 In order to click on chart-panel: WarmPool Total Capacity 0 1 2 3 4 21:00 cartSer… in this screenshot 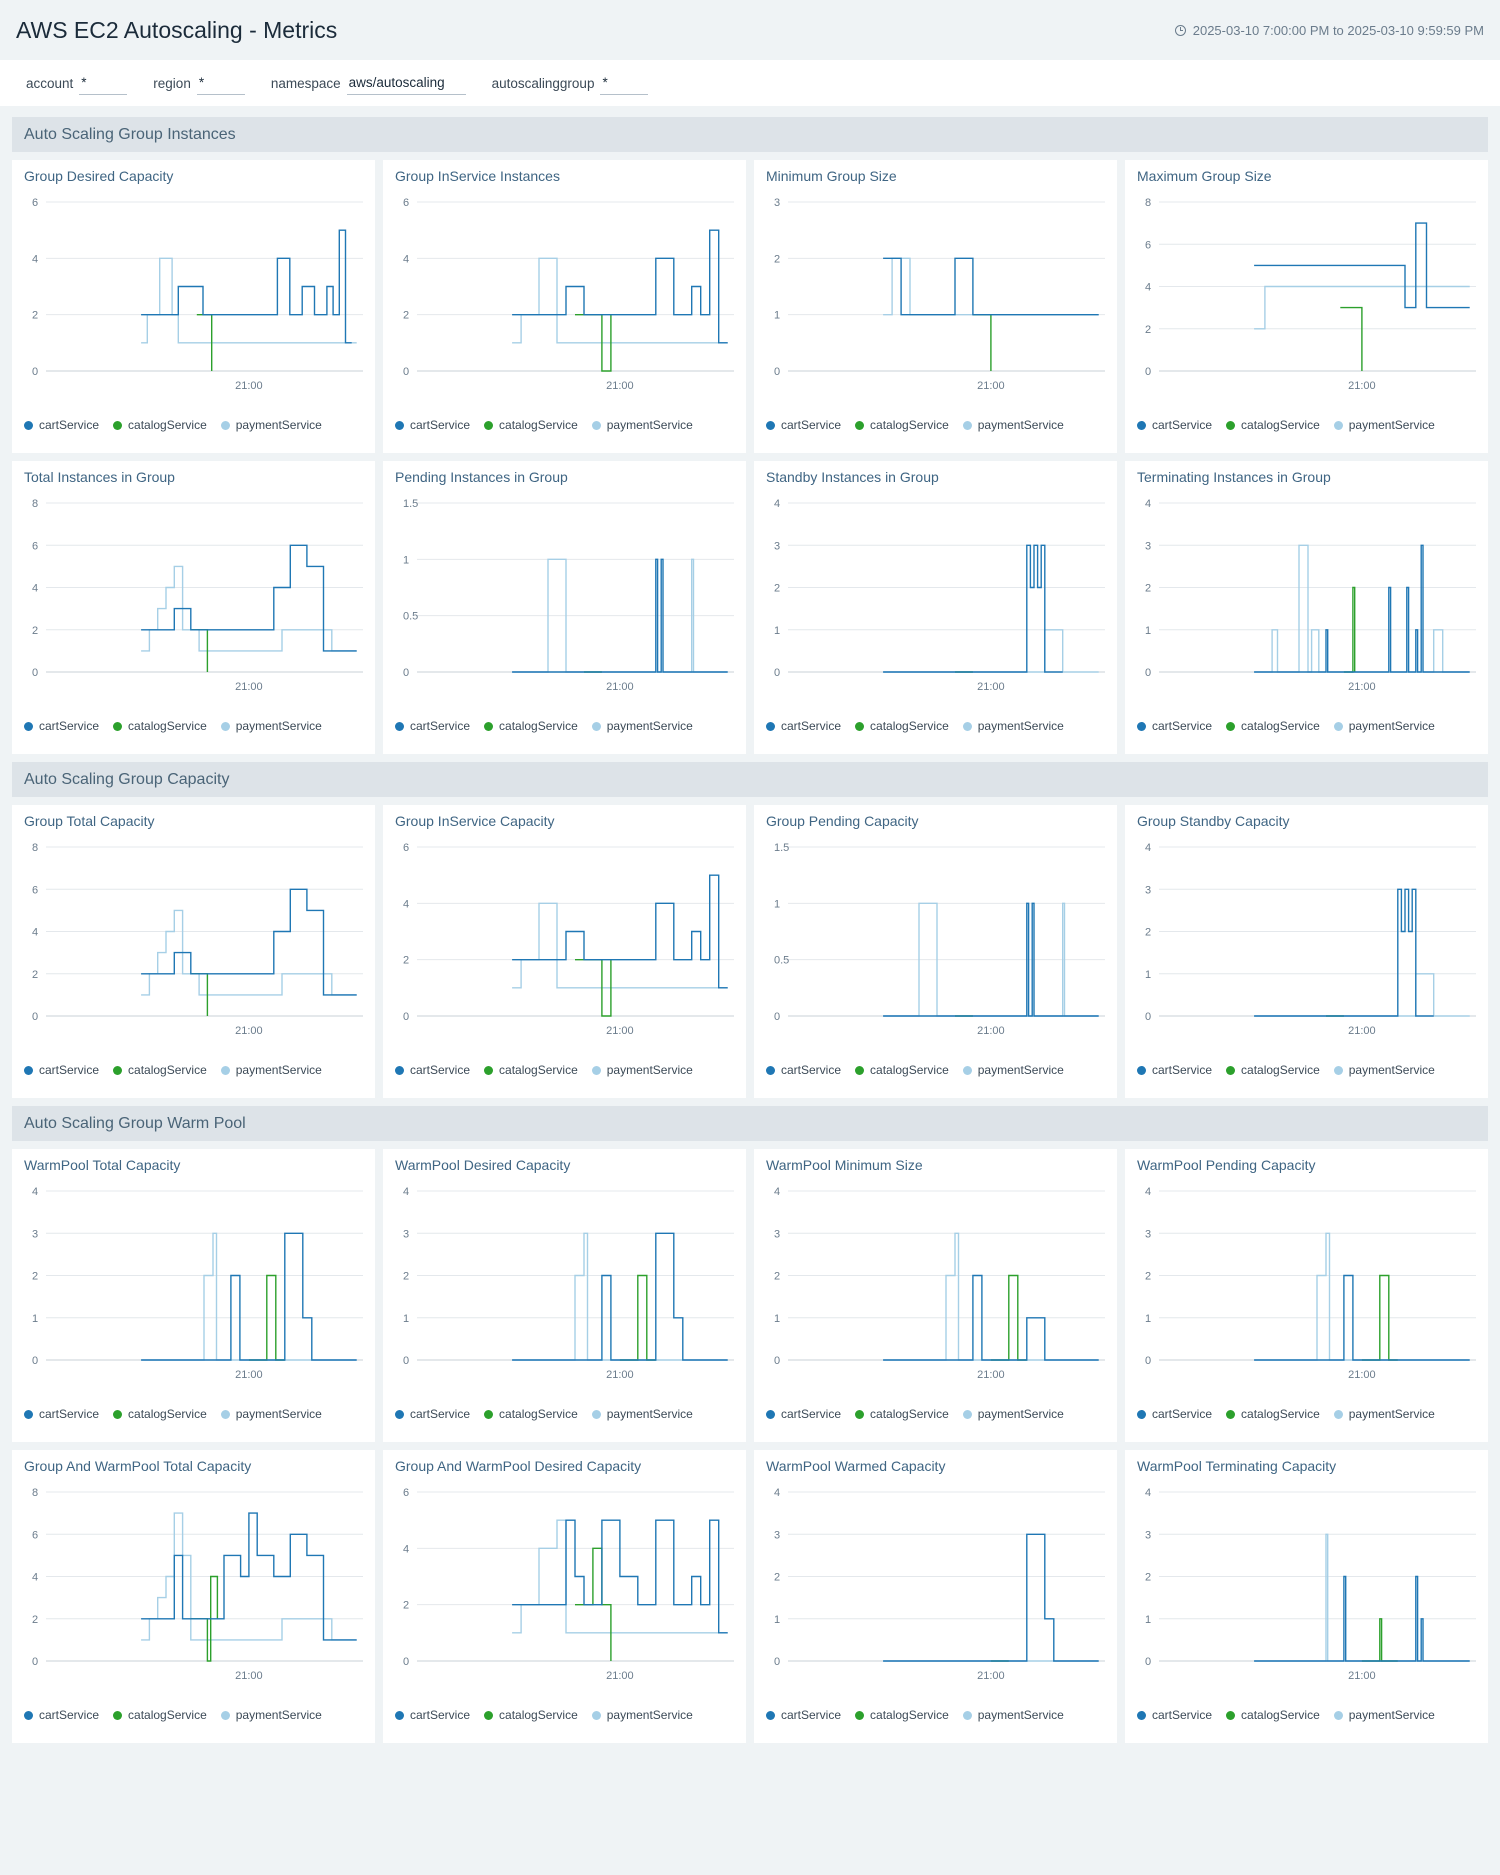, I will do `click(193, 1295)`.